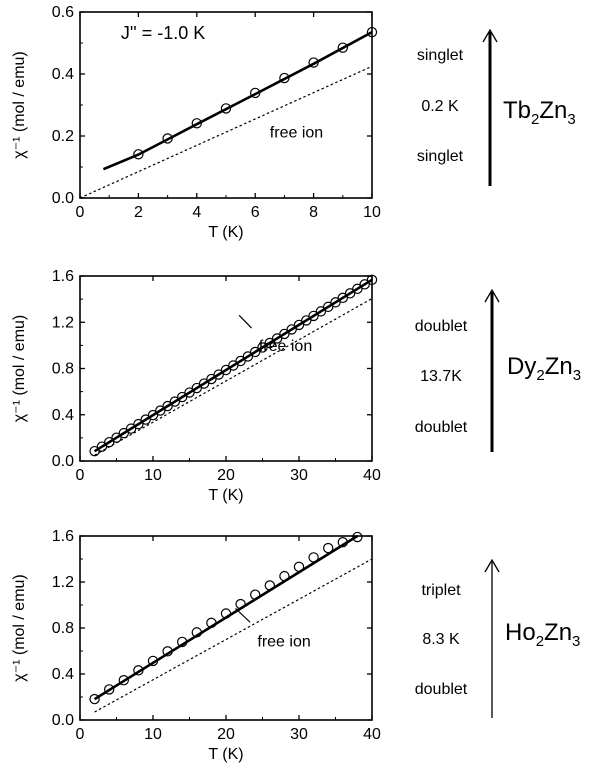 The width and height of the screenshot is (612, 781). I want to click on formula-element: Dy, so click(521, 366).